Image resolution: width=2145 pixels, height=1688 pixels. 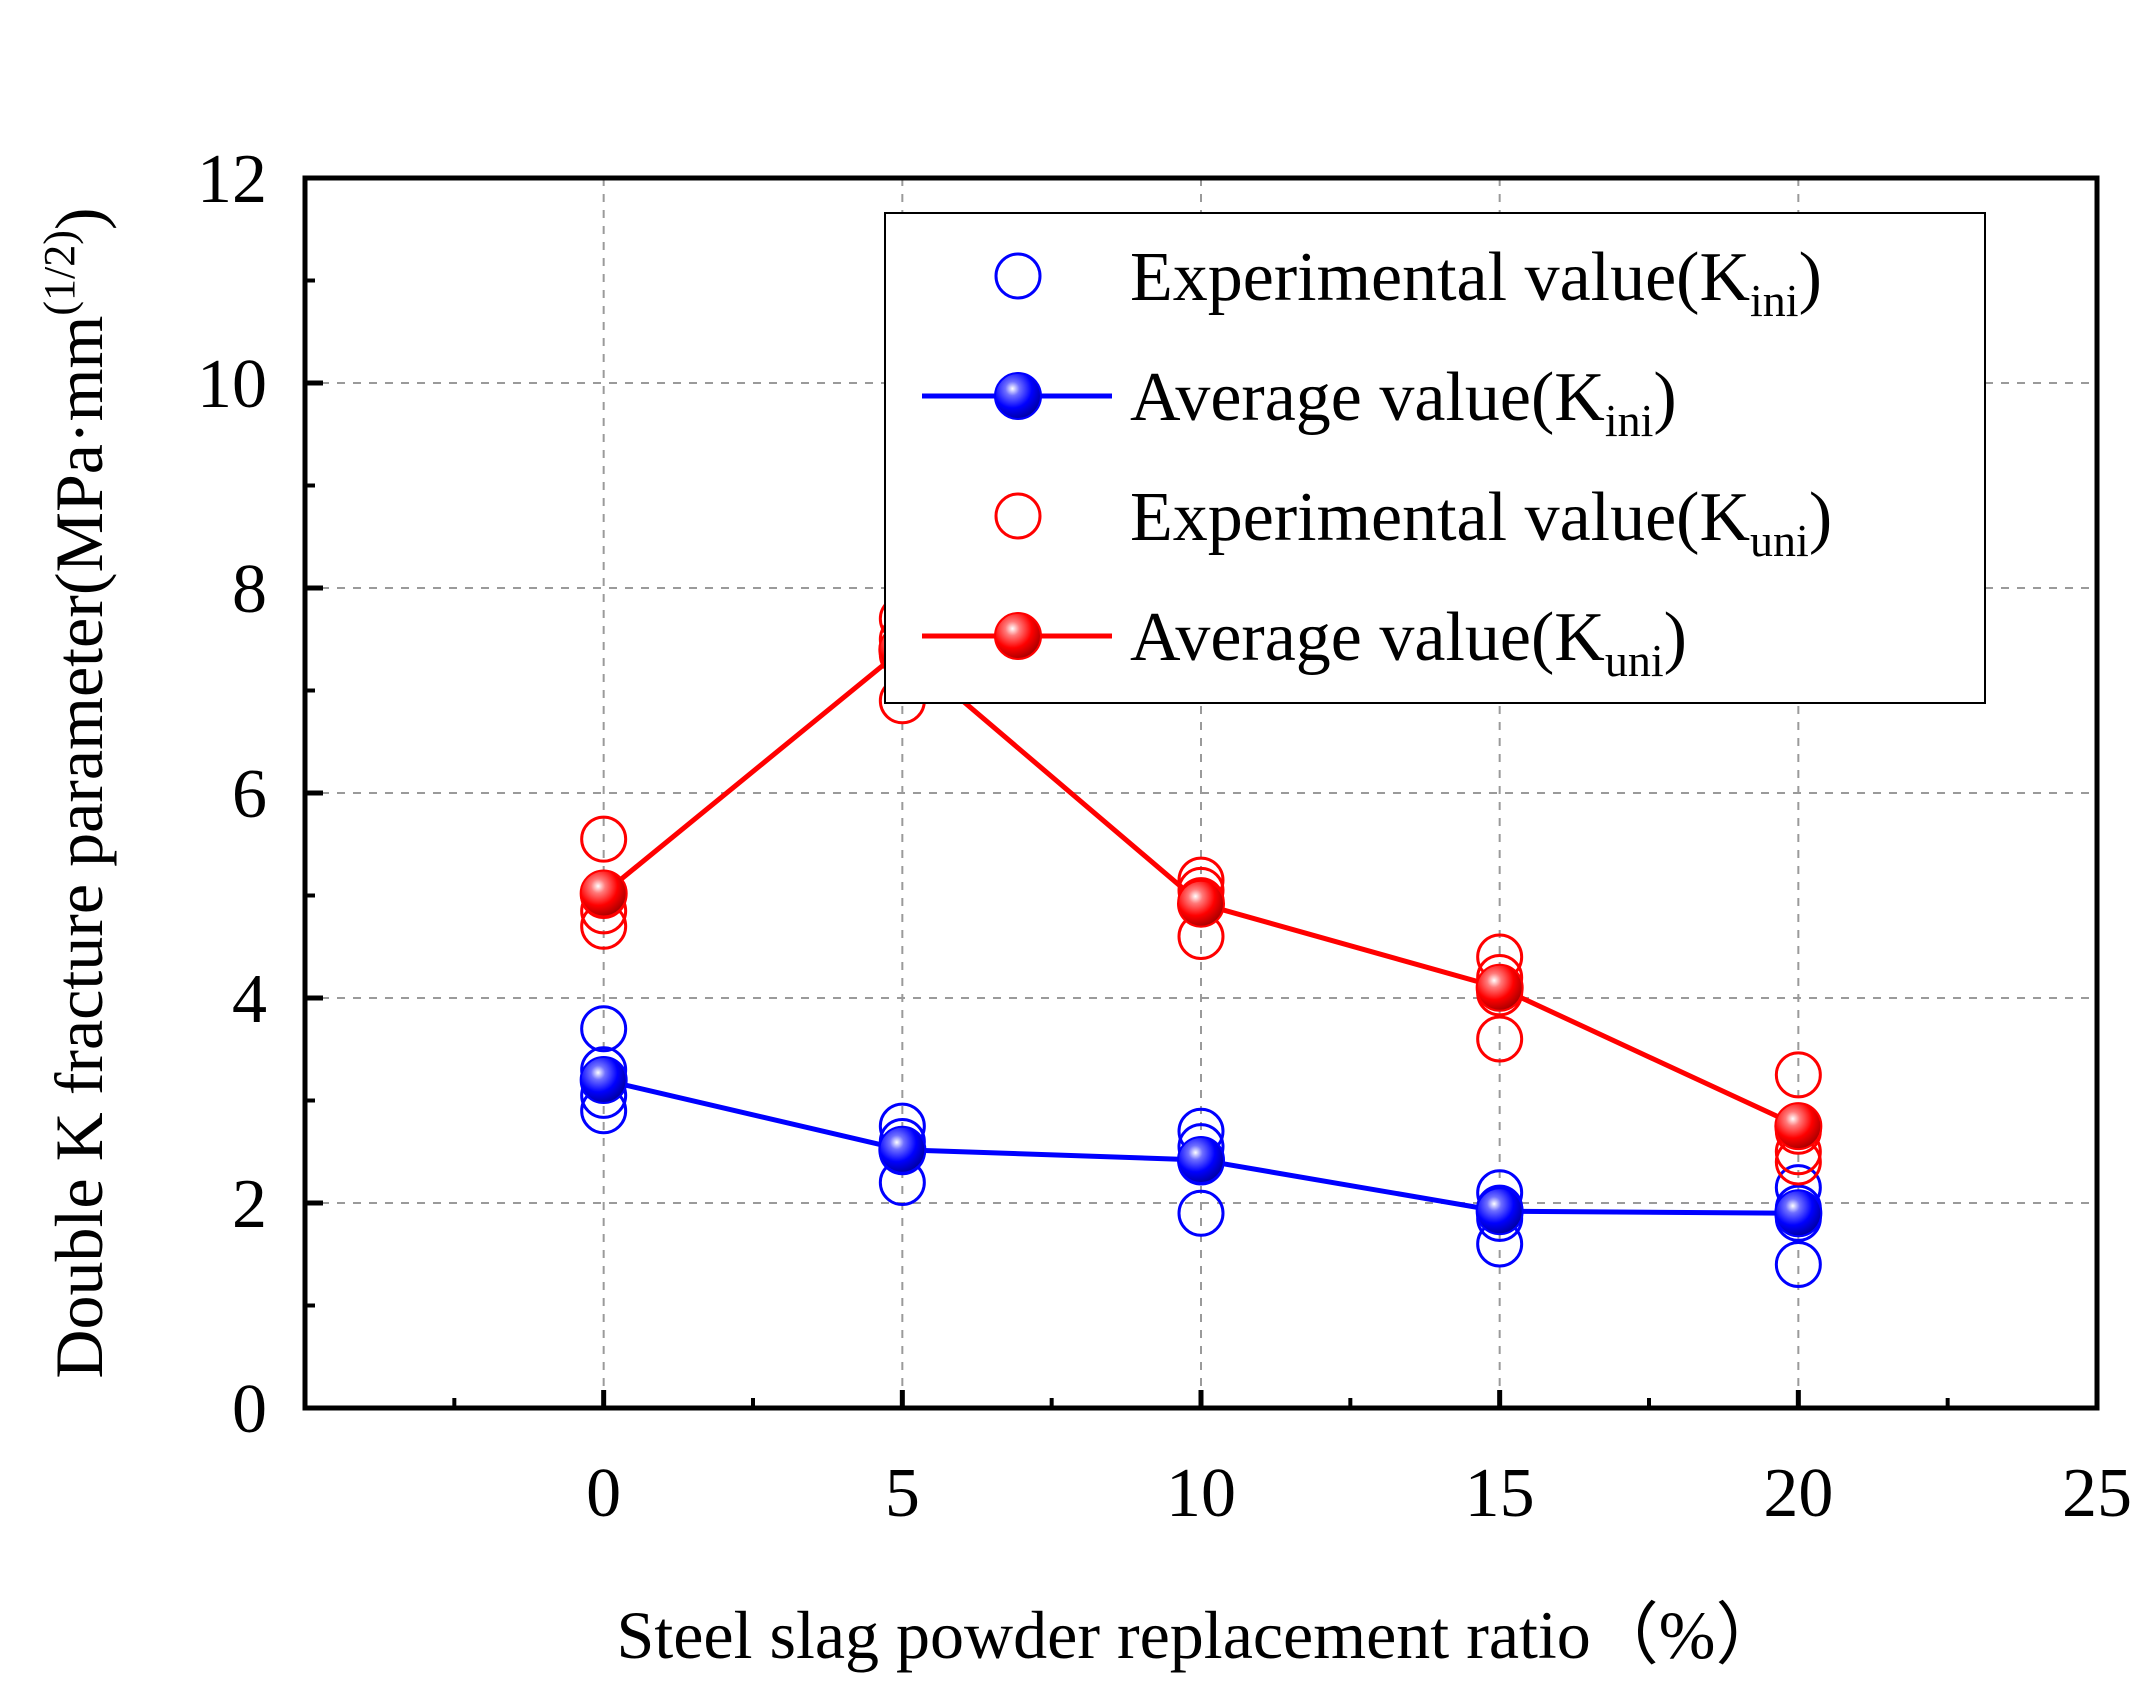 What do you see at coordinates (249, 794) in the screenshot?
I see `y-tick-label: 6` at bounding box center [249, 794].